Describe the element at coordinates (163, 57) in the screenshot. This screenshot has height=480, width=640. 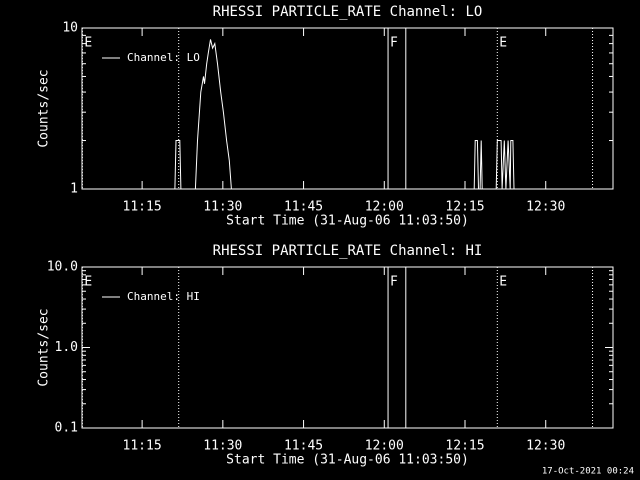
I see `legend-label: Channel: LO` at that location.